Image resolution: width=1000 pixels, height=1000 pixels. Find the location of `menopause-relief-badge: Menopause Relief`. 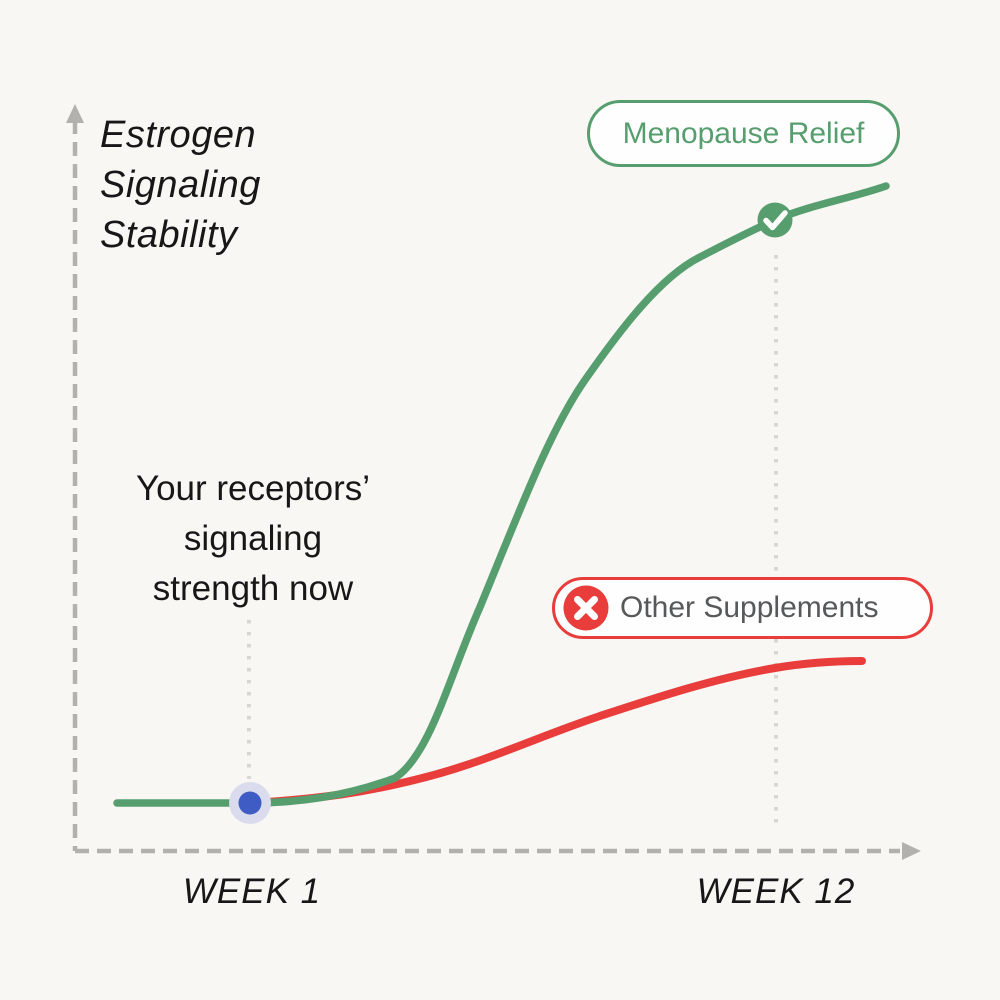

menopause-relief-badge: Menopause Relief is located at coordinates (743, 133).